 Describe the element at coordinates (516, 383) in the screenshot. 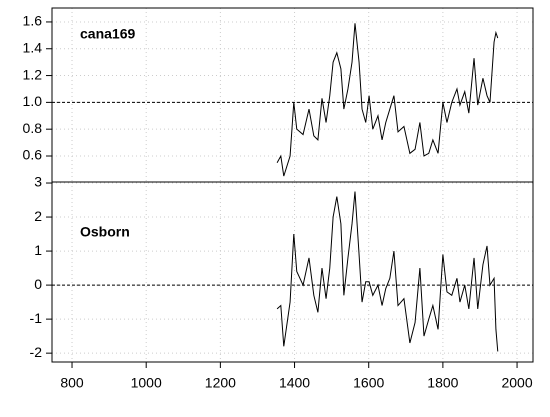

I see `x-tick-label: 2000` at that location.